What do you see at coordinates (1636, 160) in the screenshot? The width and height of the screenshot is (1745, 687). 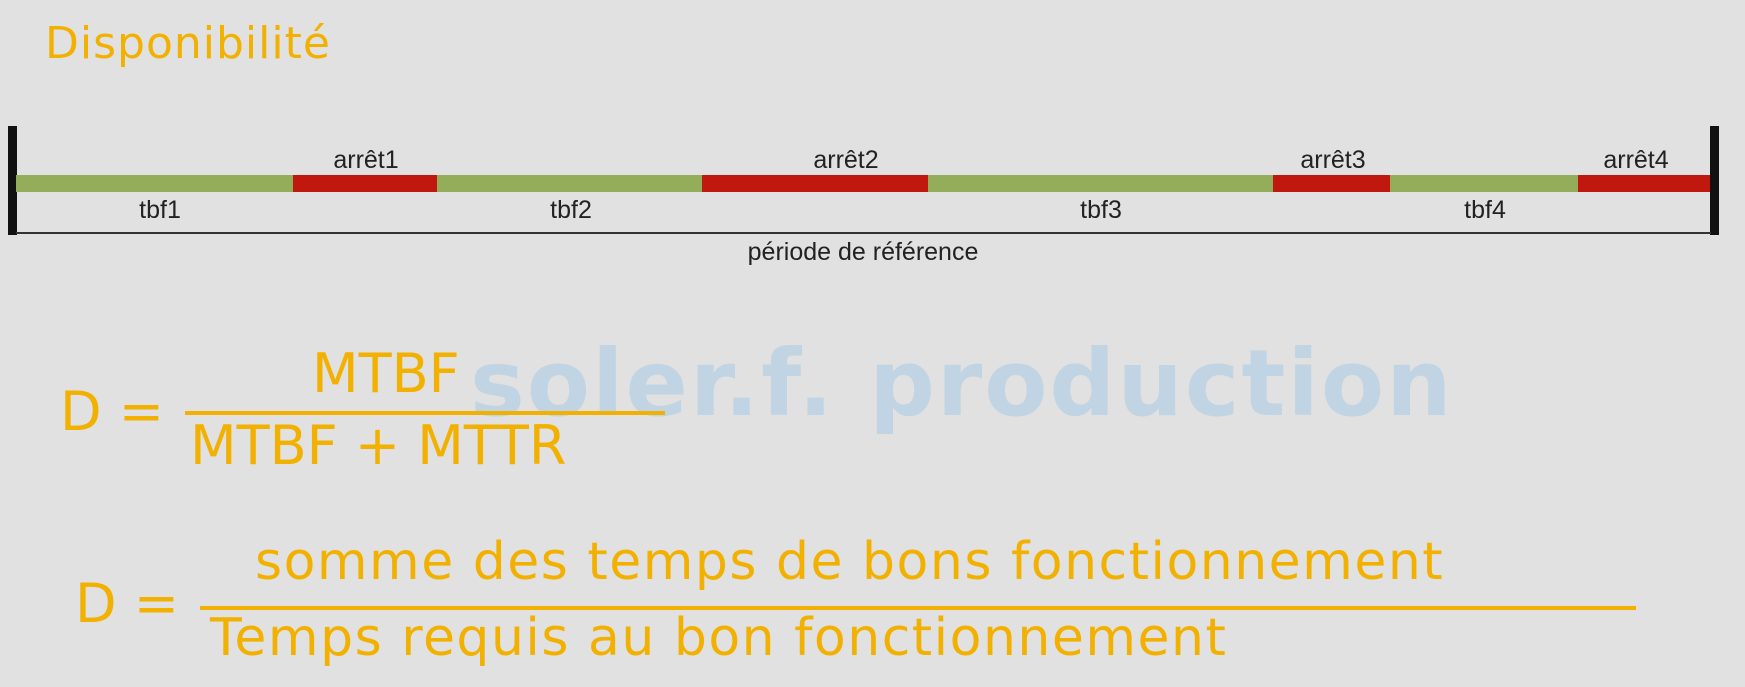 I see `label-arret4: arrêt4` at bounding box center [1636, 160].